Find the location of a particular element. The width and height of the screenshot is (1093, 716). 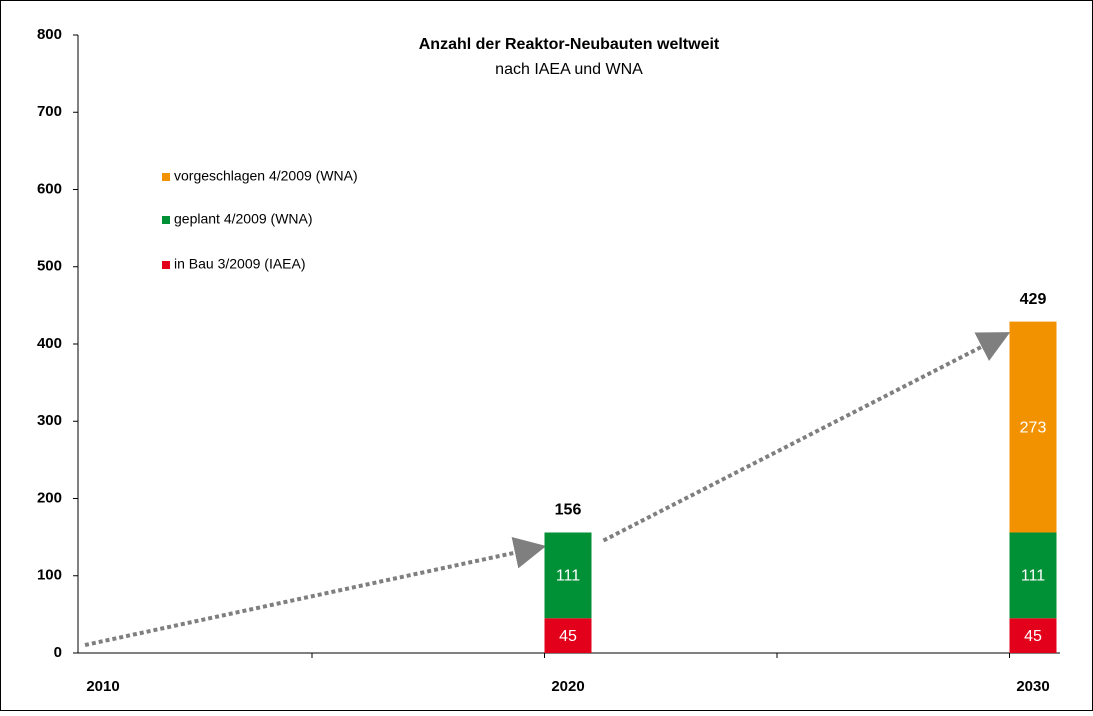

y-tick-label: 500 is located at coordinates (49, 266).